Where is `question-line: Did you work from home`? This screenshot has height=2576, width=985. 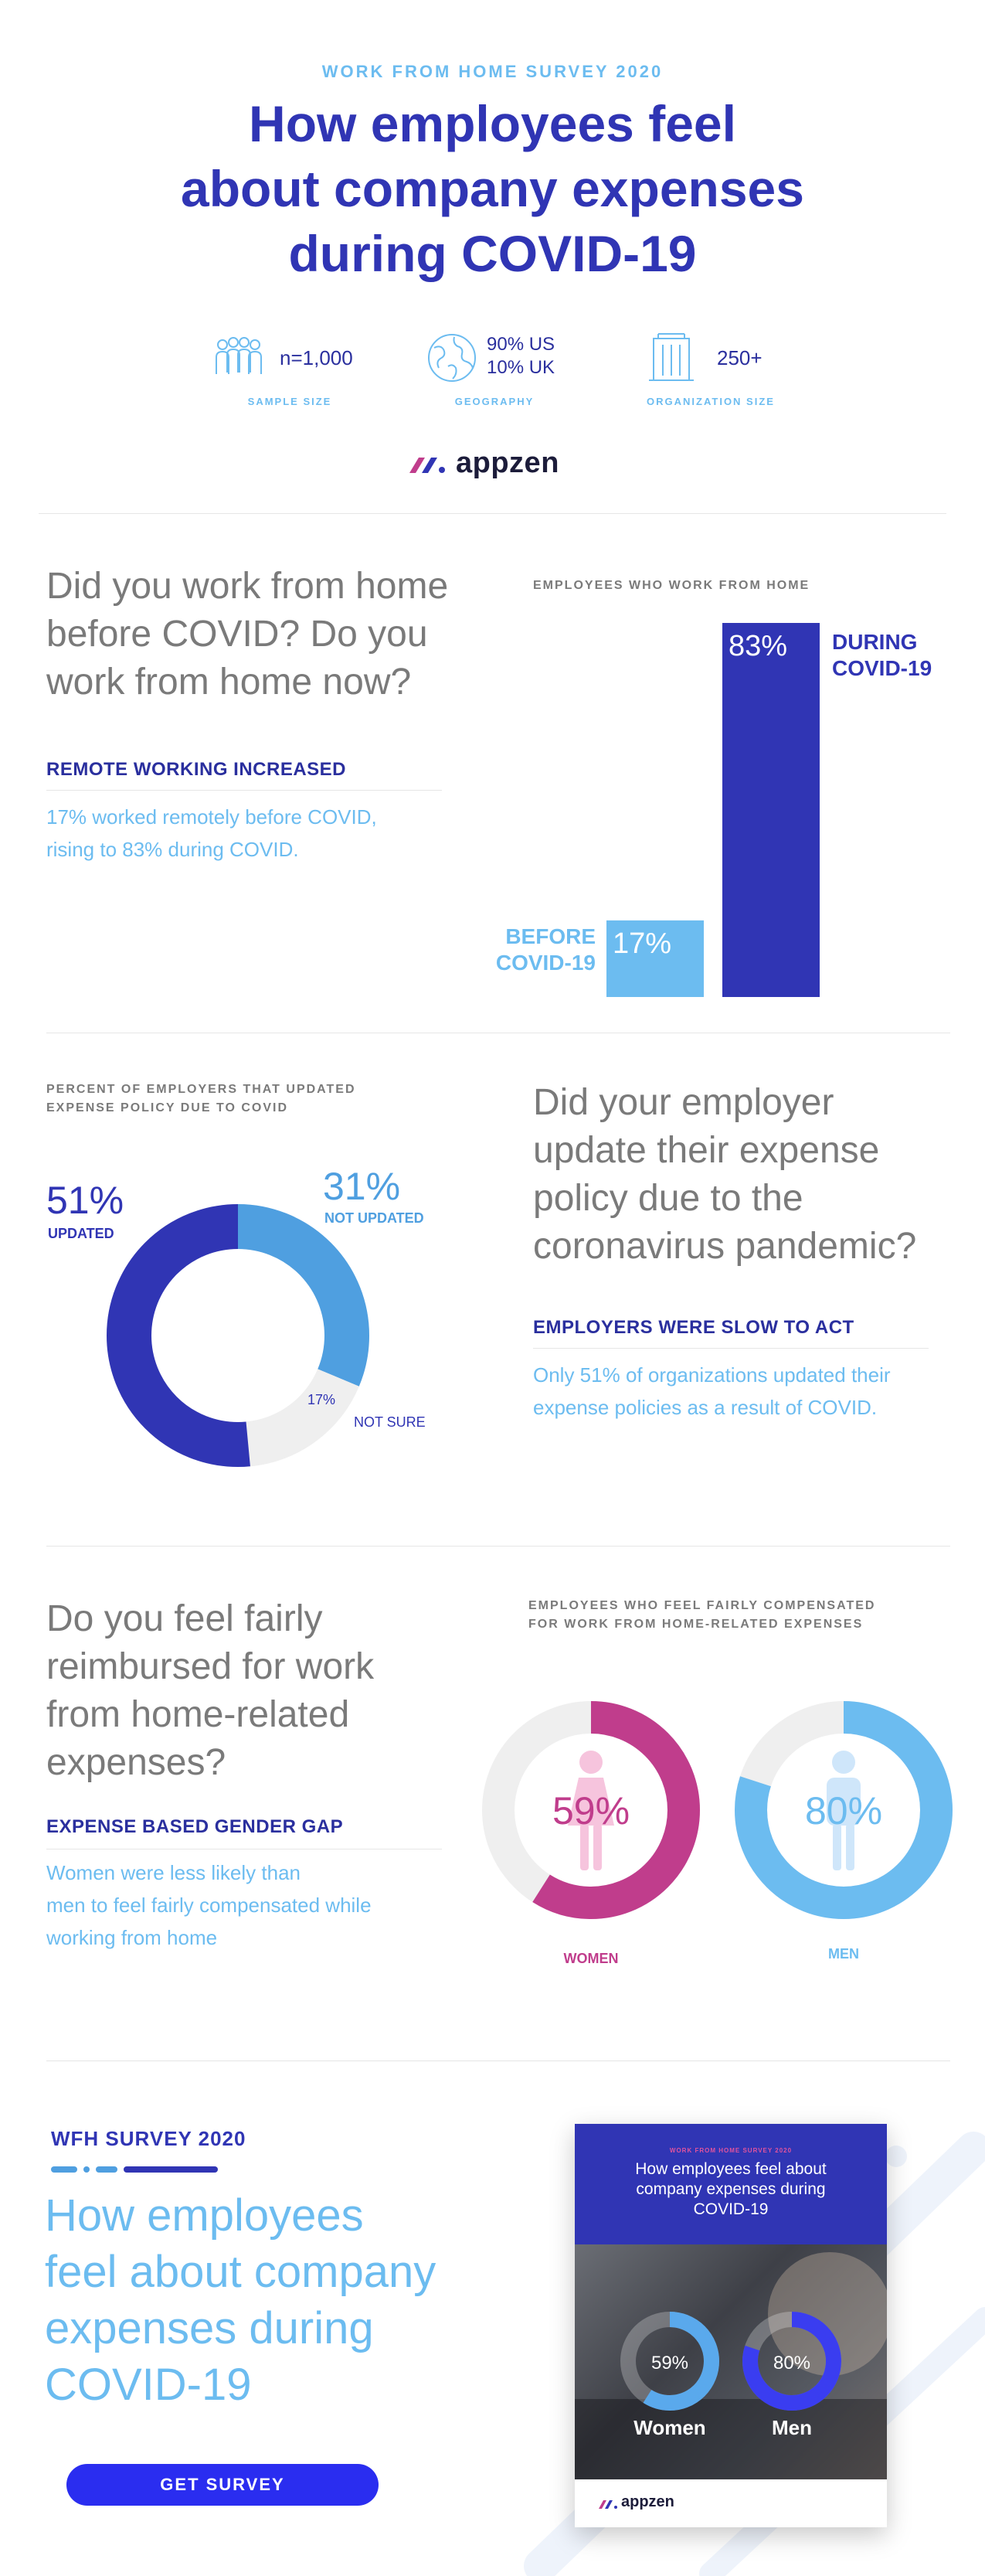 question-line: Did you work from home is located at coordinates (247, 586).